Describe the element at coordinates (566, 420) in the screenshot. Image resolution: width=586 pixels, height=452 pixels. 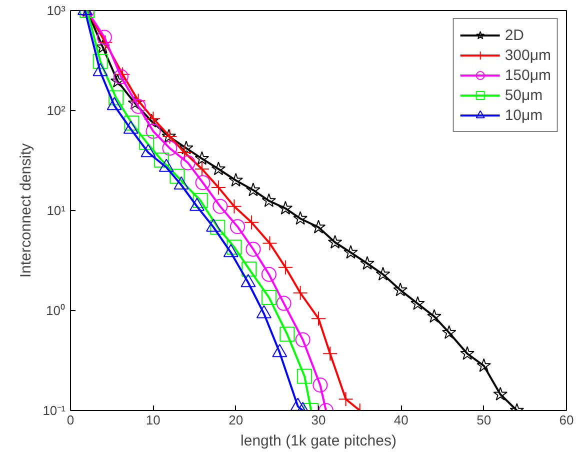
I see `x-tick-label: 60` at that location.